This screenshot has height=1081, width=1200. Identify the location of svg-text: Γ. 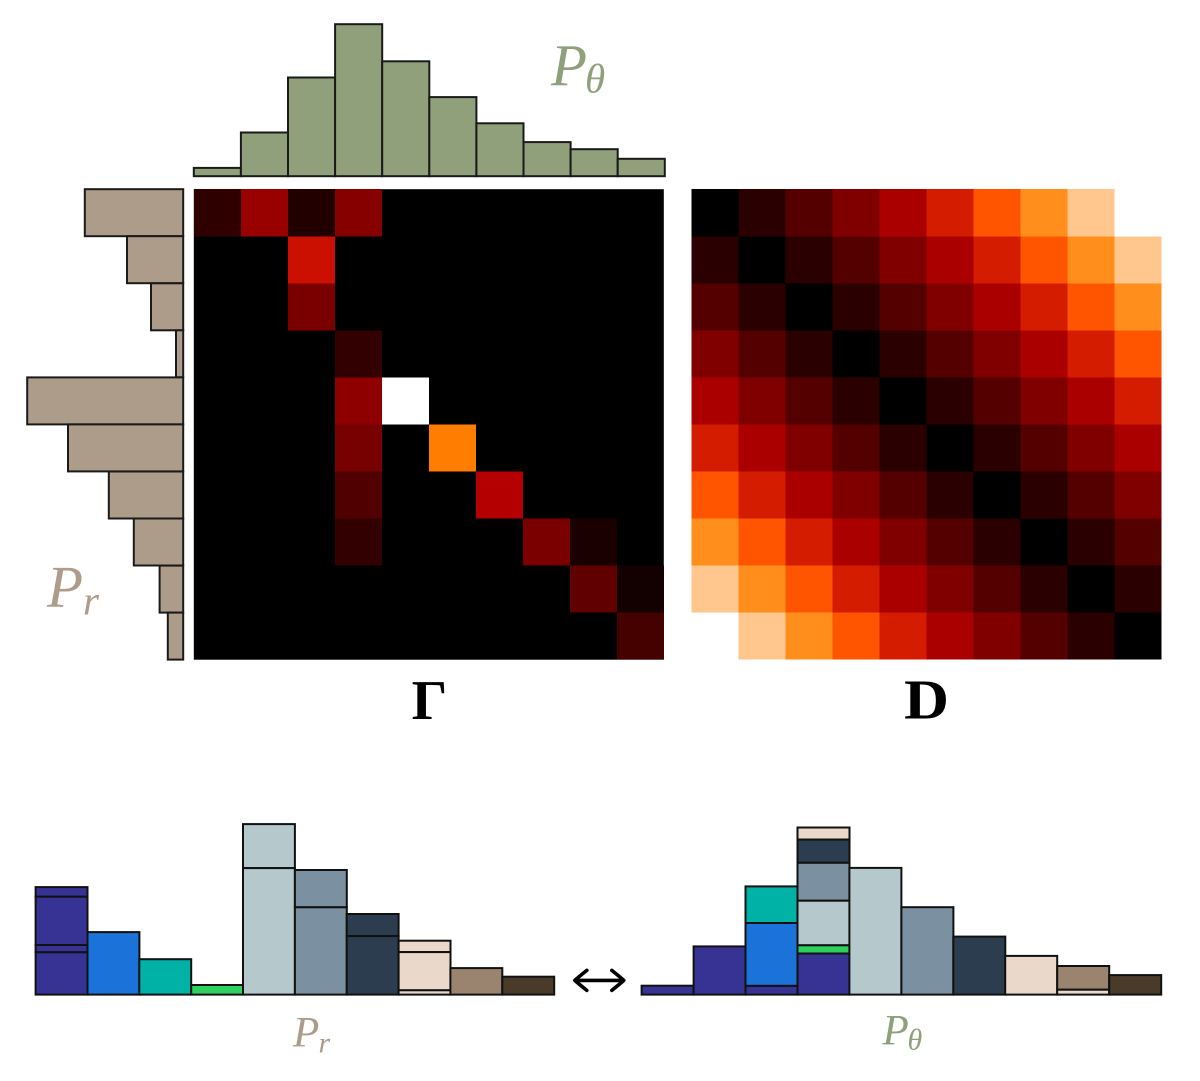
(430, 701).